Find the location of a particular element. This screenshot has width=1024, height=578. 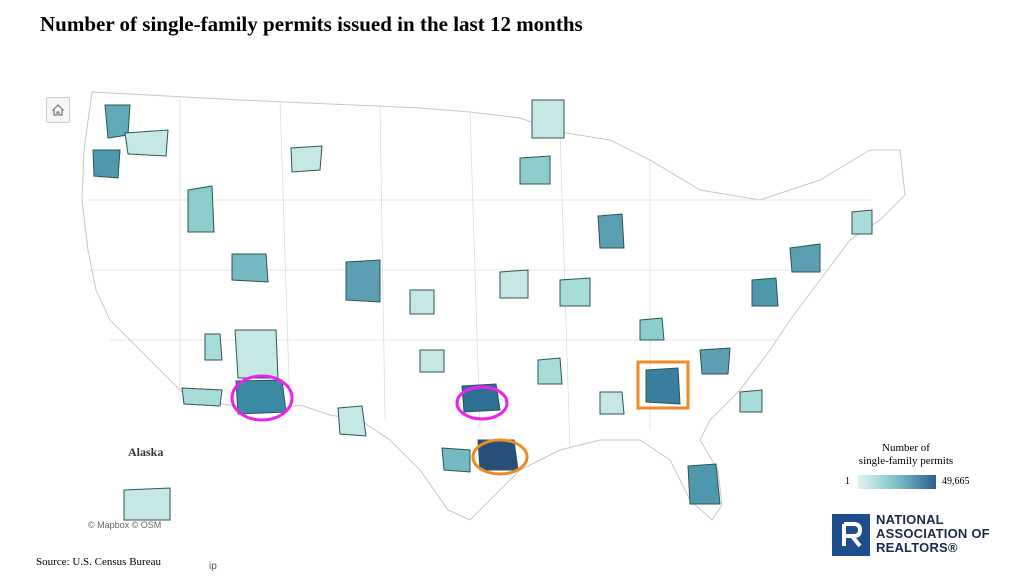

legend-title-line2: single-family permits is located at coordinates (906, 461).